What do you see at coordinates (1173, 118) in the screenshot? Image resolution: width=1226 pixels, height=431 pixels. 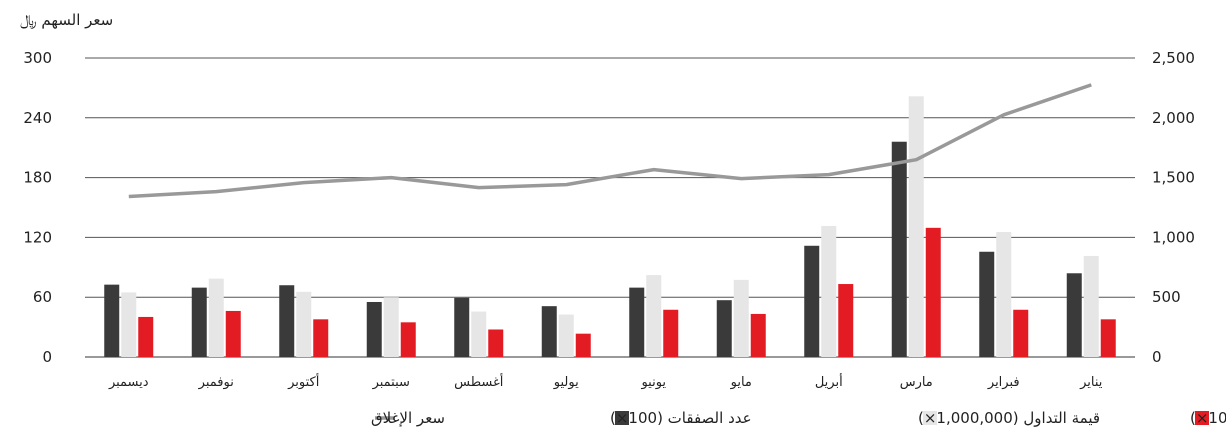 I see `right-tick-label: 2,000` at bounding box center [1173, 118].